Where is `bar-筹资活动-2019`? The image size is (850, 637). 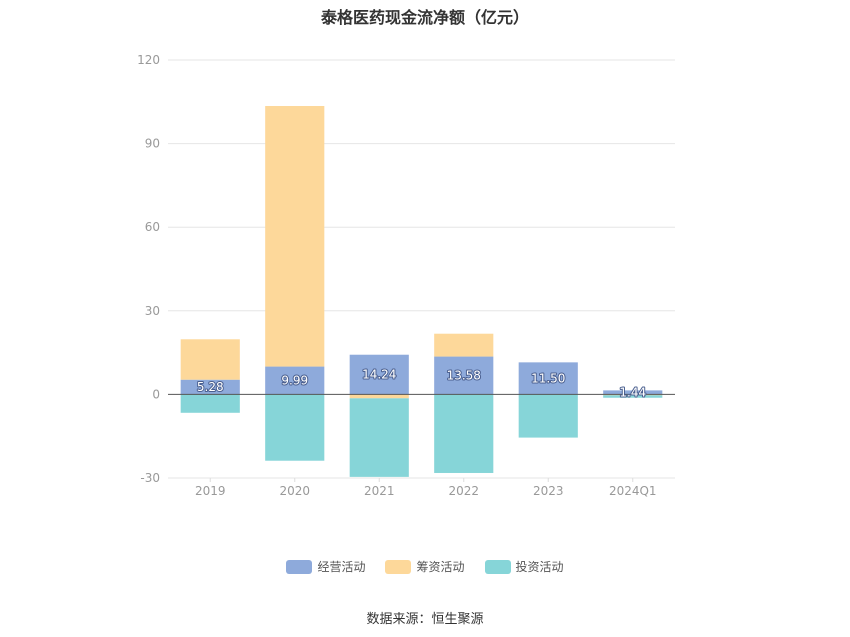
bar-筹资活动-2019 is located at coordinates (210, 359).